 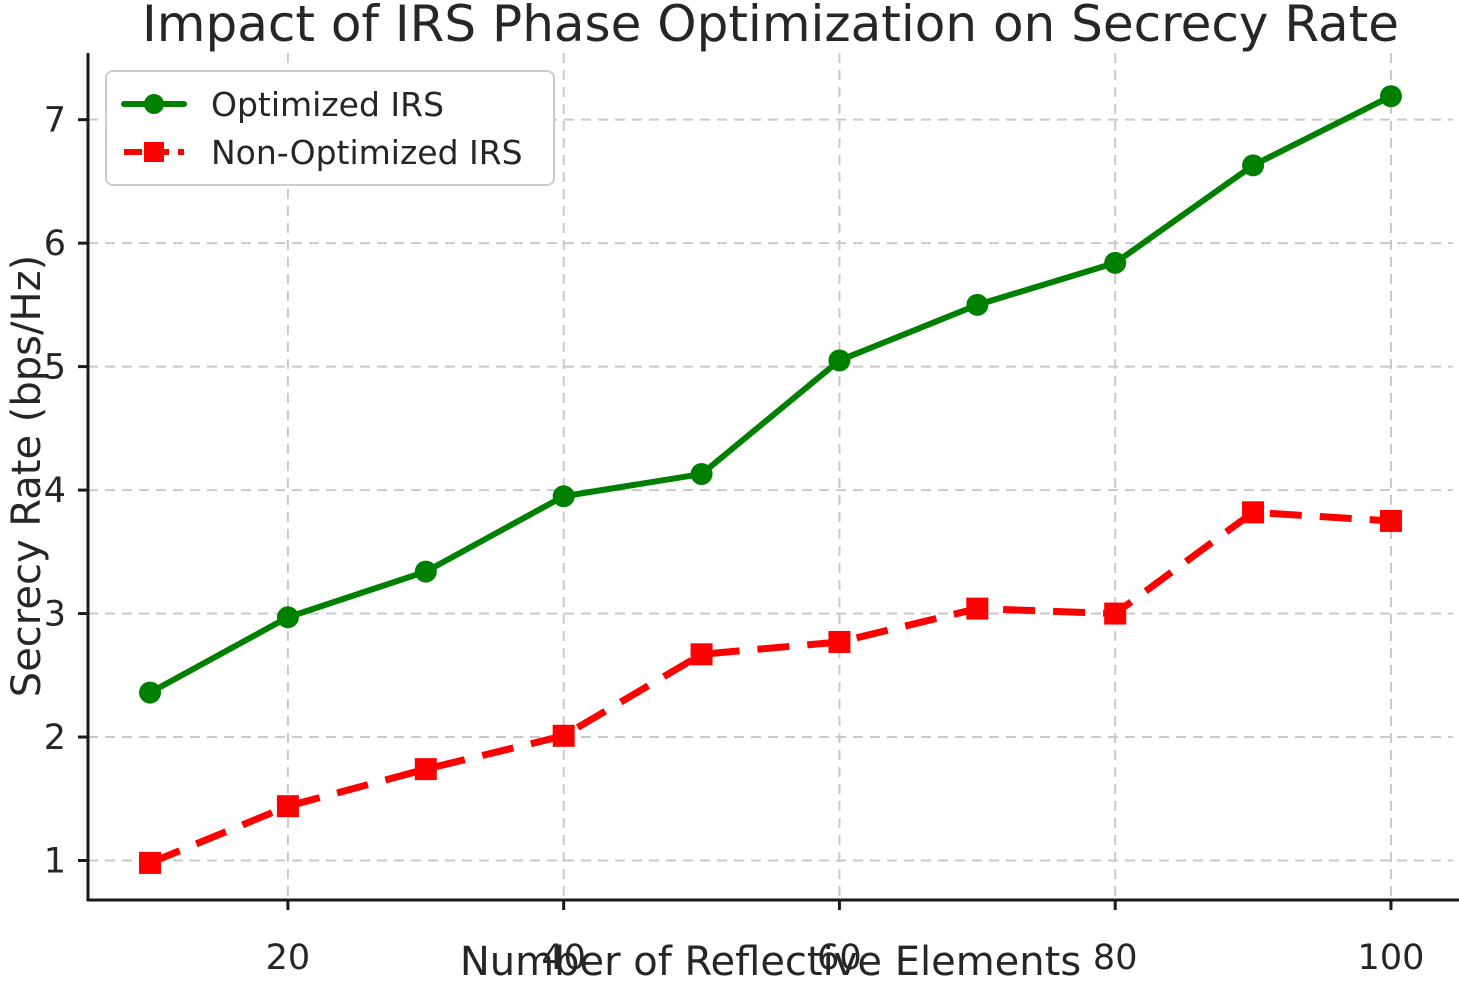 I want to click on legend-item-optimized-irs: Optimized IRS, so click(x=322, y=104).